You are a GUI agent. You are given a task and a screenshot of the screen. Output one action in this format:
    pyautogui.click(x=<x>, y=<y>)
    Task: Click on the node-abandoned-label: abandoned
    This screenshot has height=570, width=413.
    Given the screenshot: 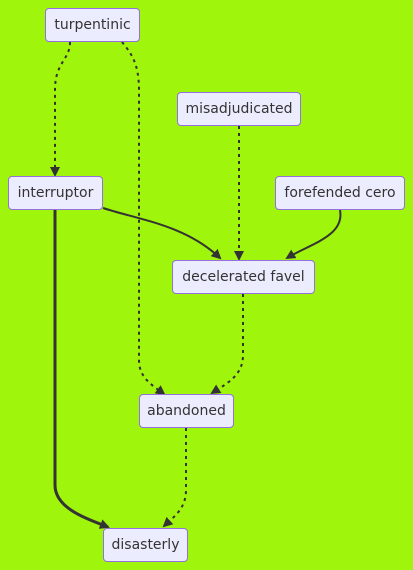 What is the action you would take?
    pyautogui.click(x=186, y=411)
    